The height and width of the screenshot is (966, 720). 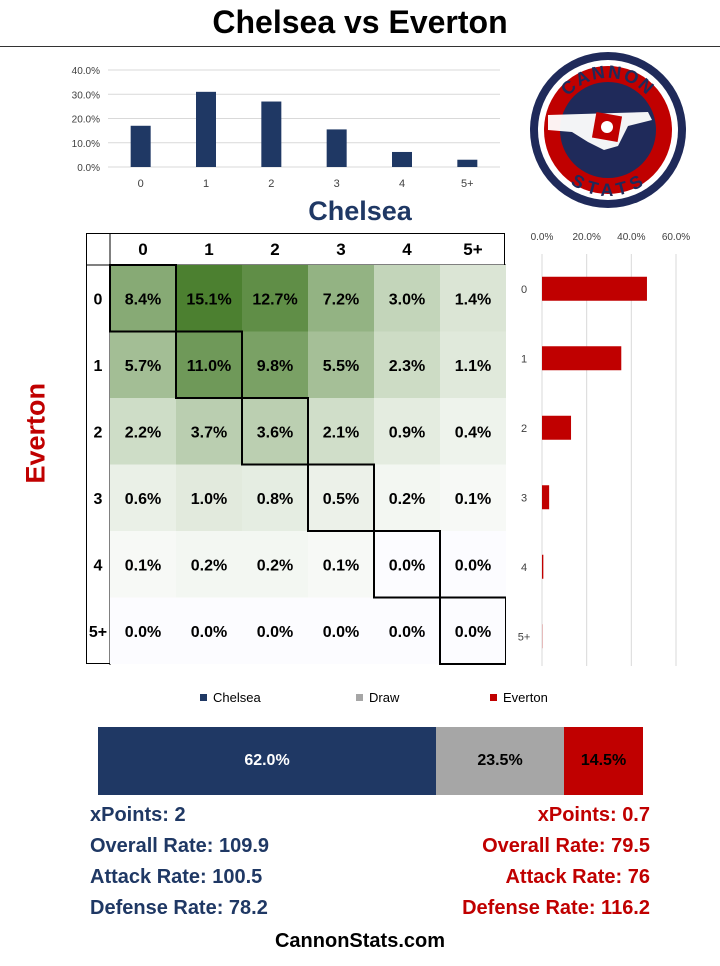 What do you see at coordinates (209, 366) in the screenshot?
I see `cell-value: 11.0%` at bounding box center [209, 366].